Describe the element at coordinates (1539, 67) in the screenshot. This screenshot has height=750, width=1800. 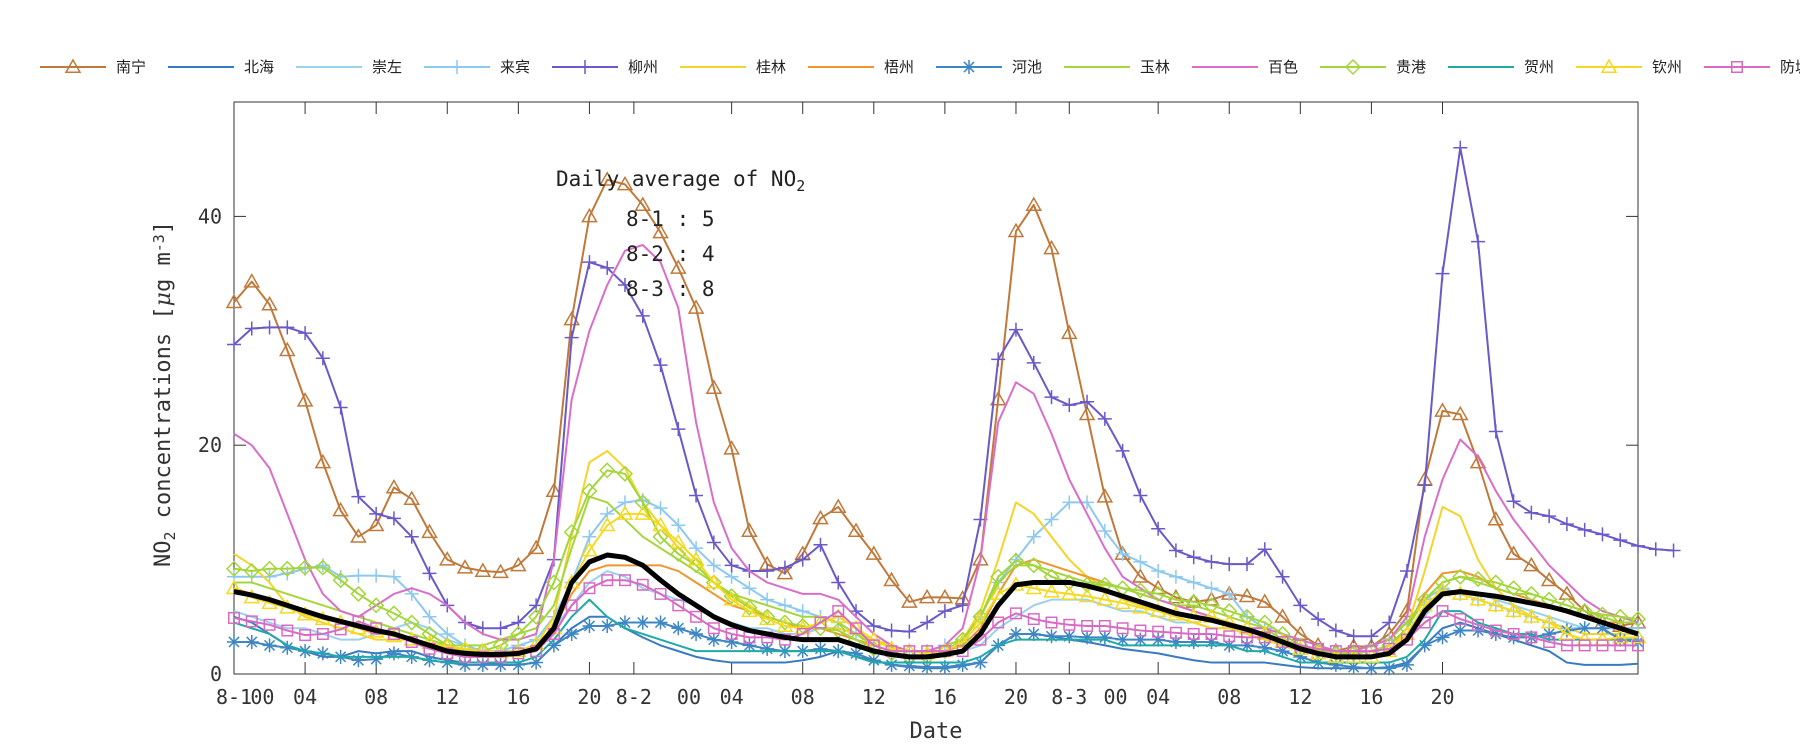
I see `legend-label: 贺州` at that location.